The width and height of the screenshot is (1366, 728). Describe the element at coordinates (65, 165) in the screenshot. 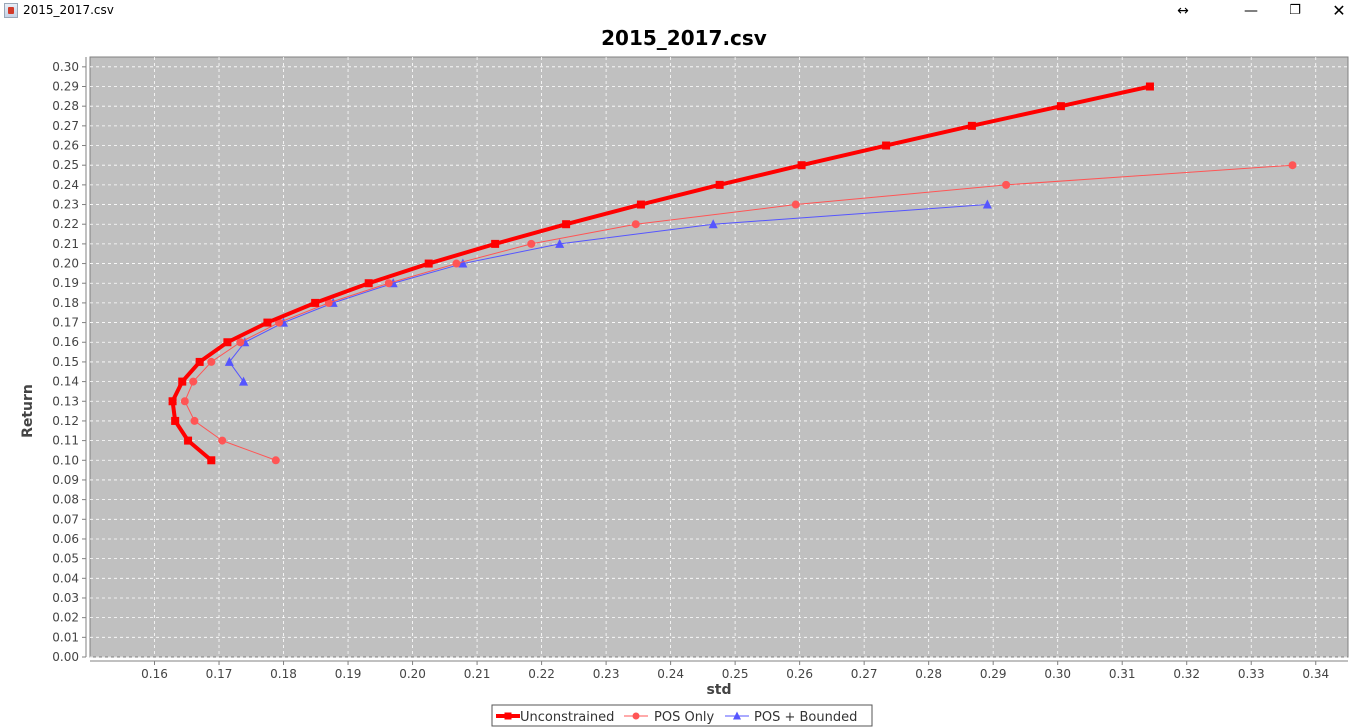

I see `y-tick-label: 0.25` at that location.